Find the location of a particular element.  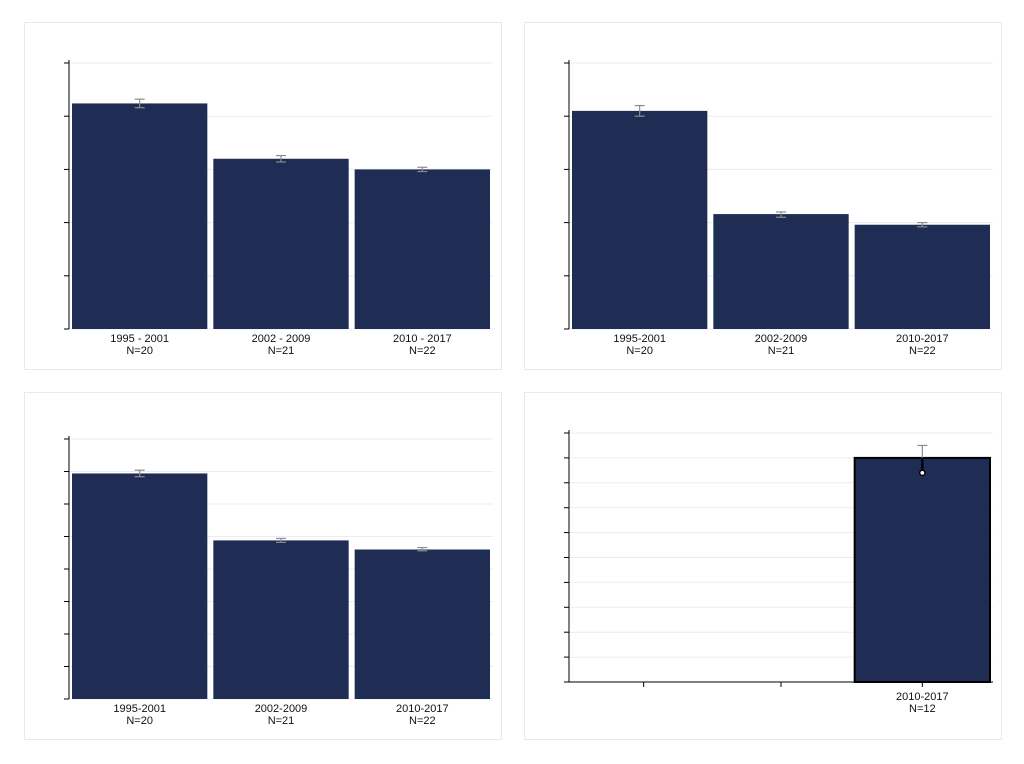

x-category-label: 2002 - 2009 N=21 is located at coordinates (281, 345).